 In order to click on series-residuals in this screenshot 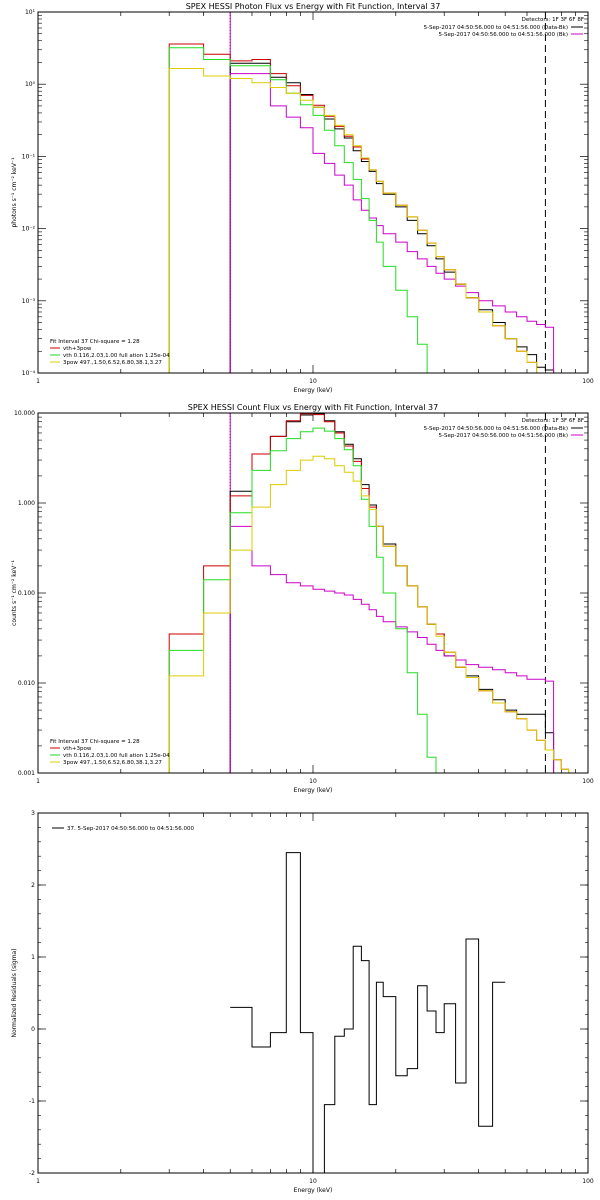, I will do `click(368, 1012)`.